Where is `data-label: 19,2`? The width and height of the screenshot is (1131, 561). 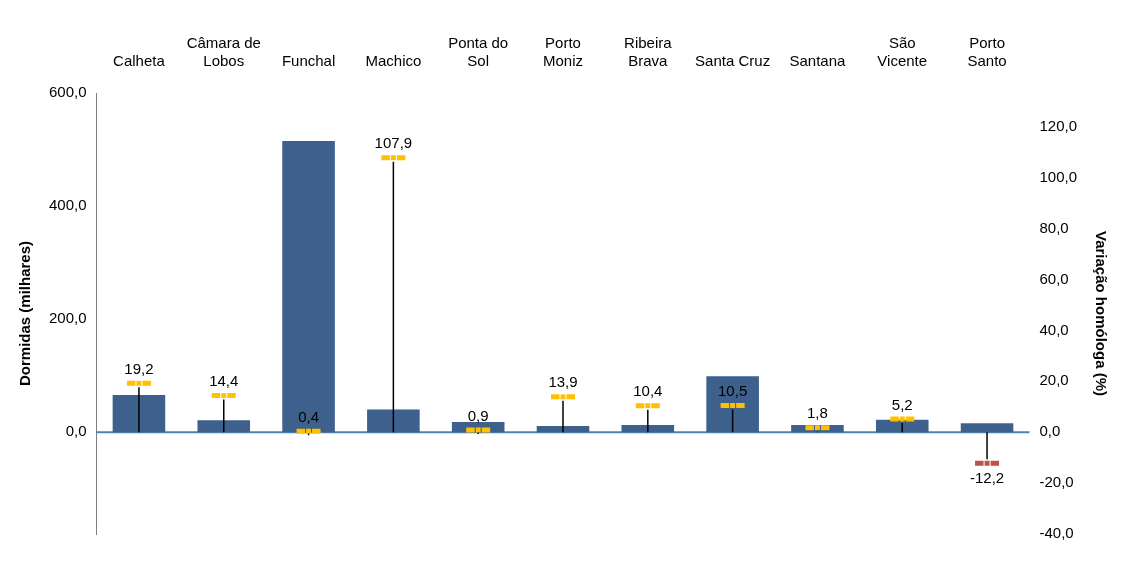
data-label: 19,2 is located at coordinates (139, 368).